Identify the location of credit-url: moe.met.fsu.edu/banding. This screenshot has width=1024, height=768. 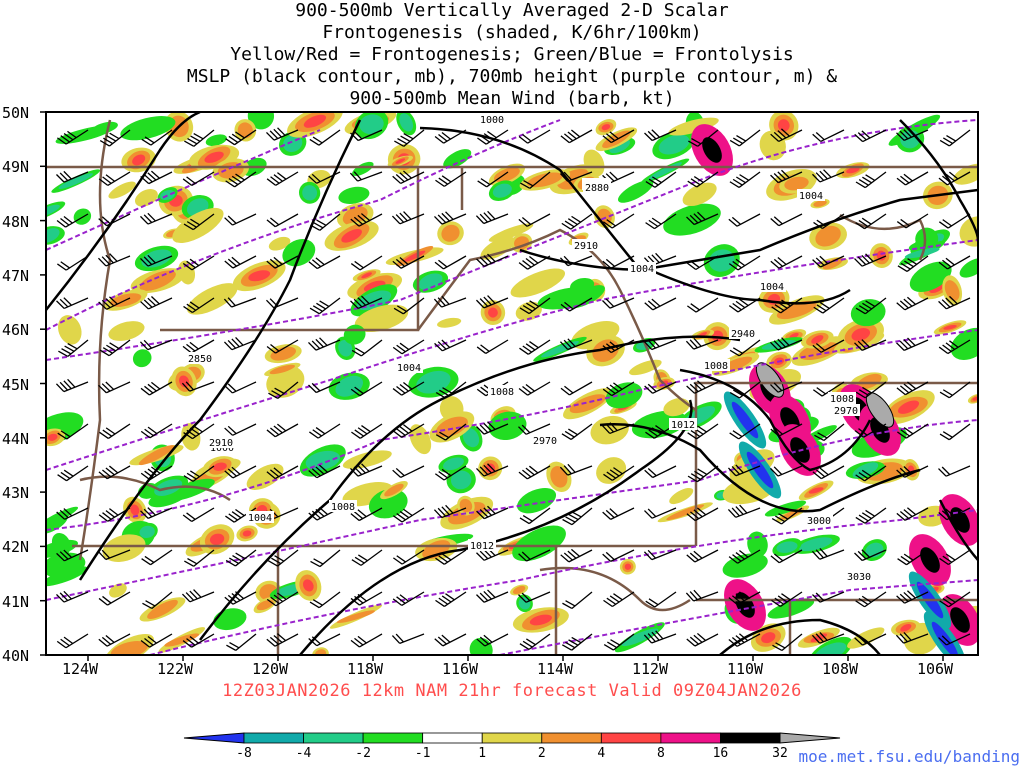
(909, 756).